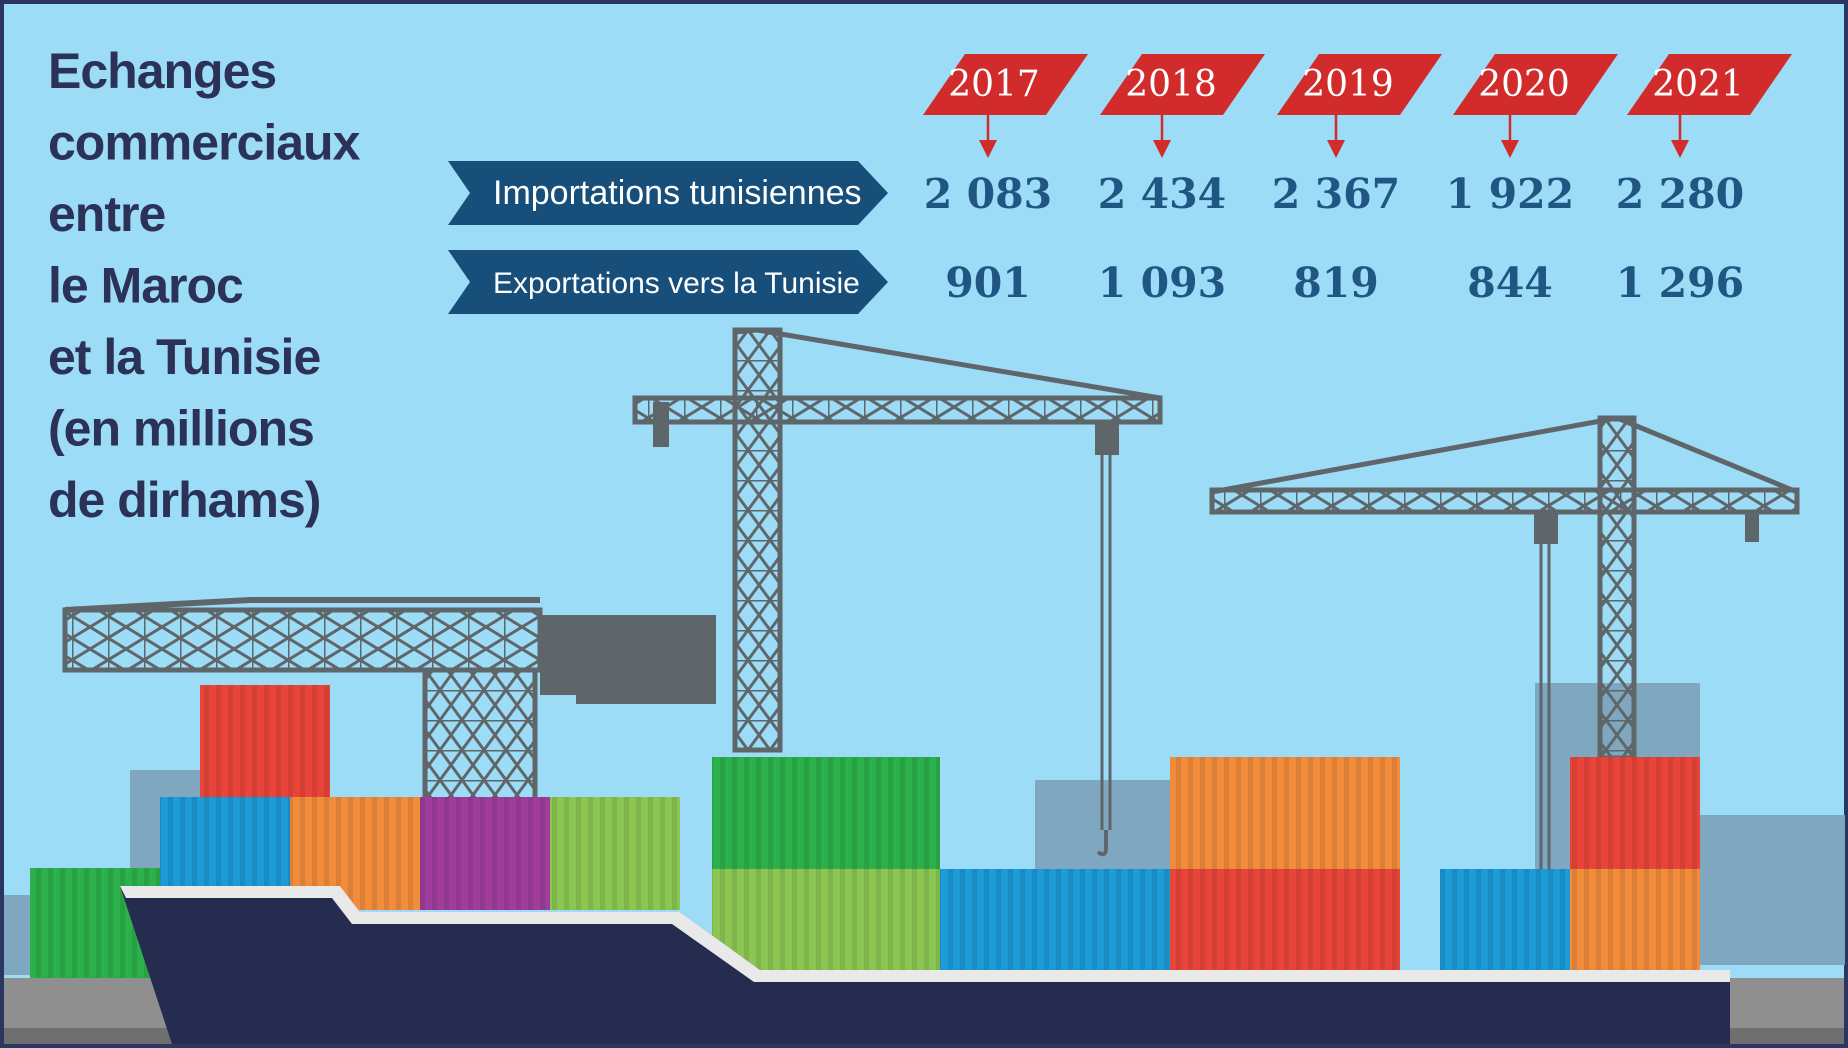 This screenshot has height=1048, width=1848. I want to click on year-label: 2021, so click(1698, 84).